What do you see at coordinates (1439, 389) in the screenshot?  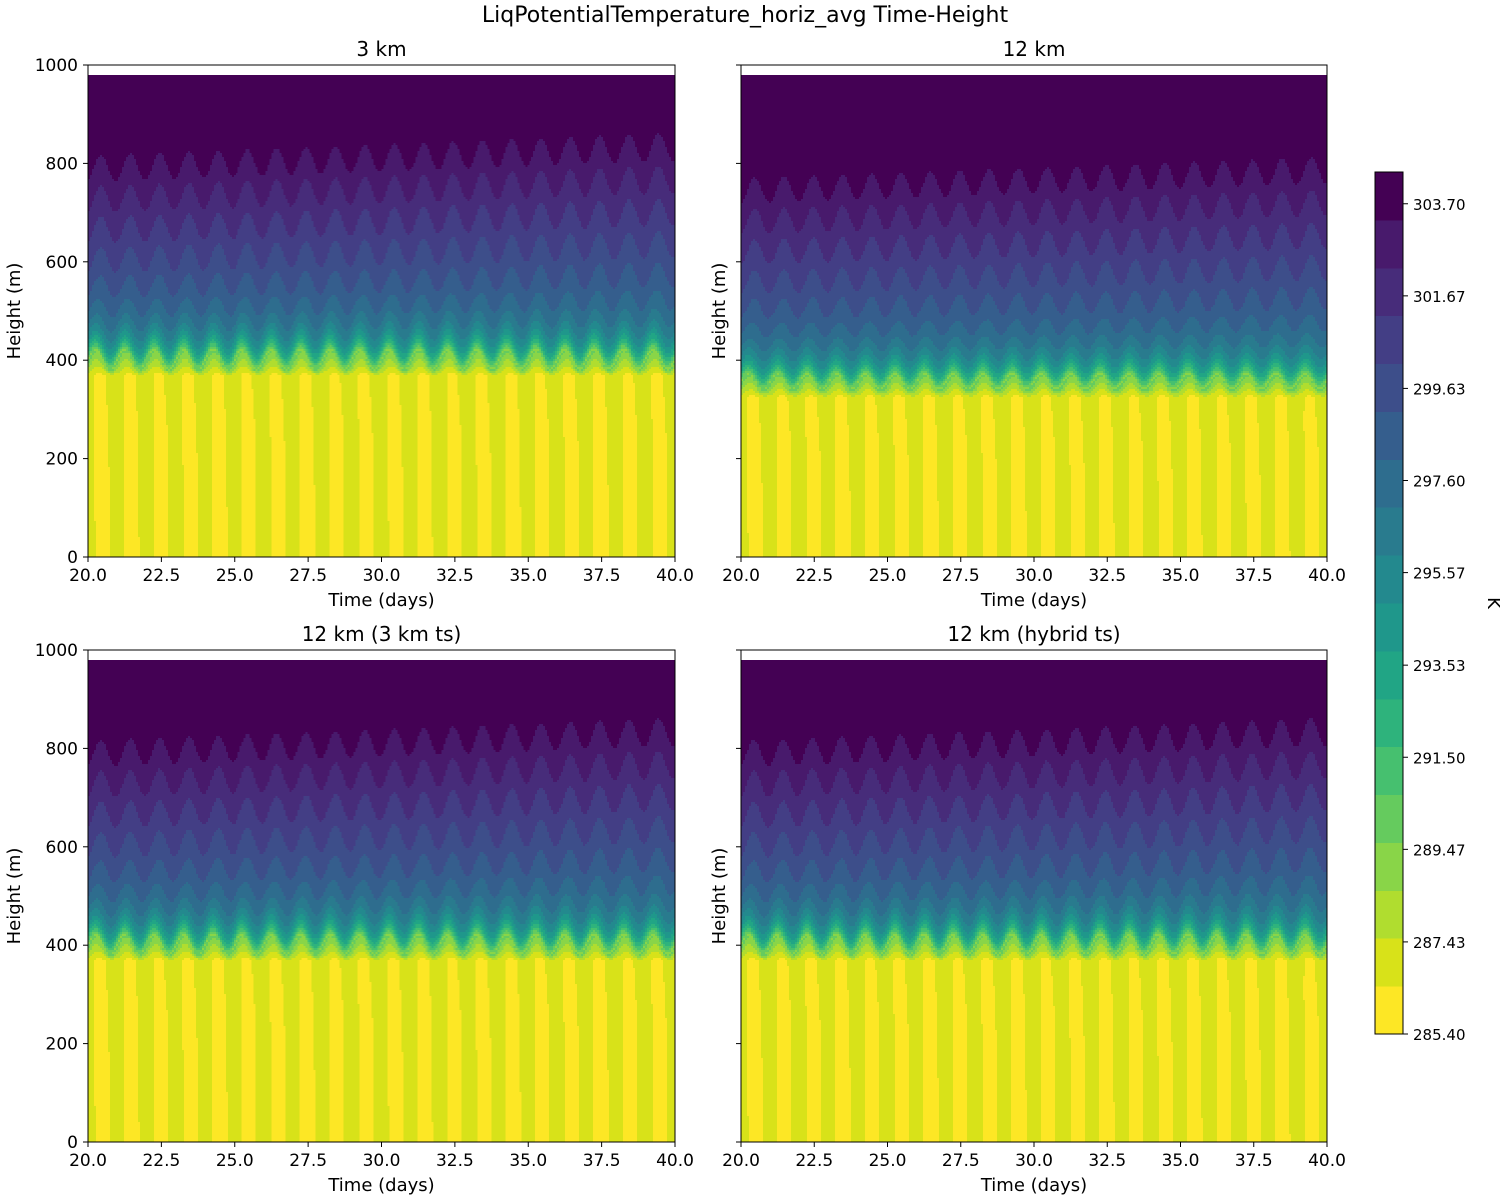 I see `colorbar-tick-label: 299.63` at bounding box center [1439, 389].